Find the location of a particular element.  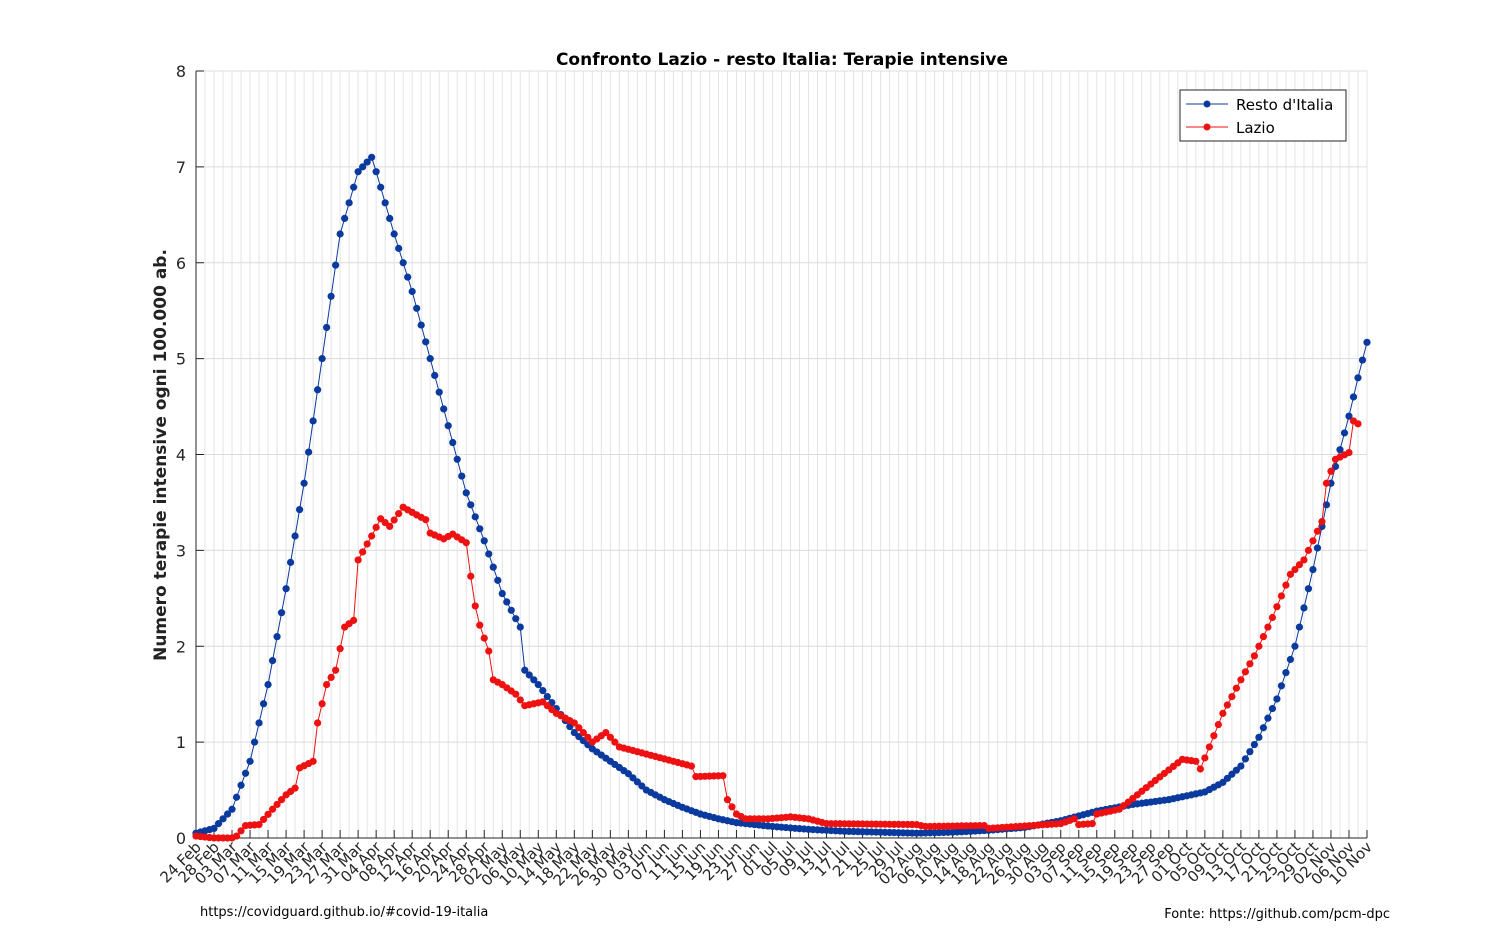

y-tick-label: 4 is located at coordinates (181, 455).